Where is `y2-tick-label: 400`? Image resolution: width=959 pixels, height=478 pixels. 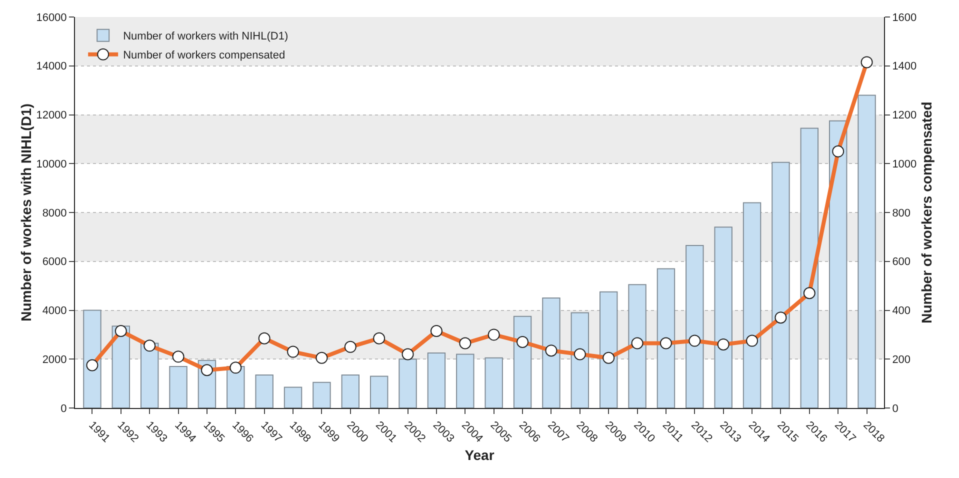 y2-tick-label: 400 is located at coordinates (901, 311).